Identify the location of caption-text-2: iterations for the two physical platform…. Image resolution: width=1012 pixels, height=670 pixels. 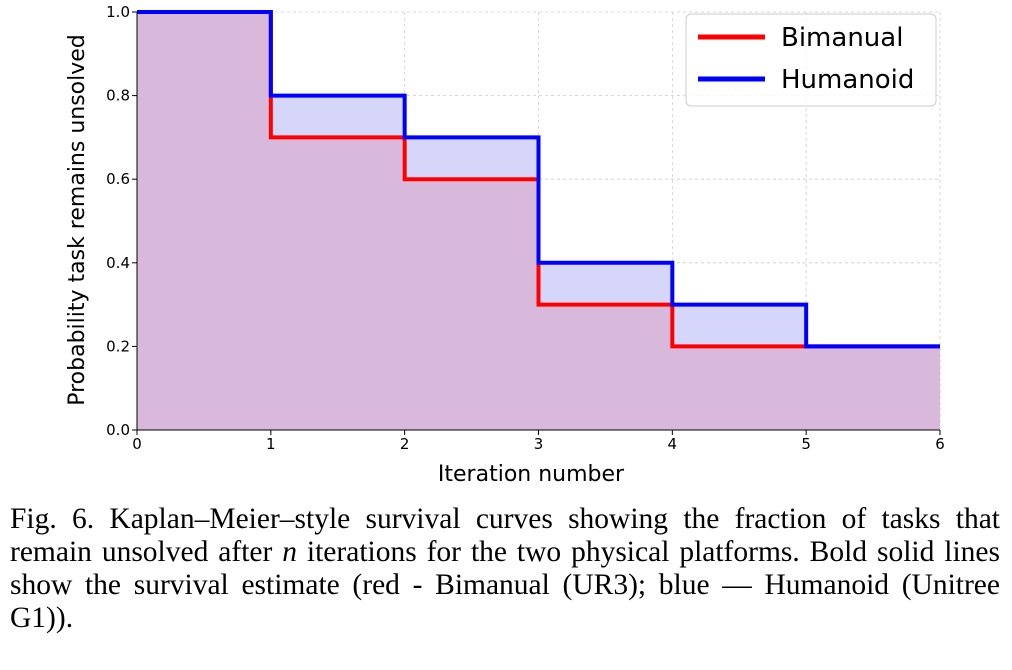
(505, 585).